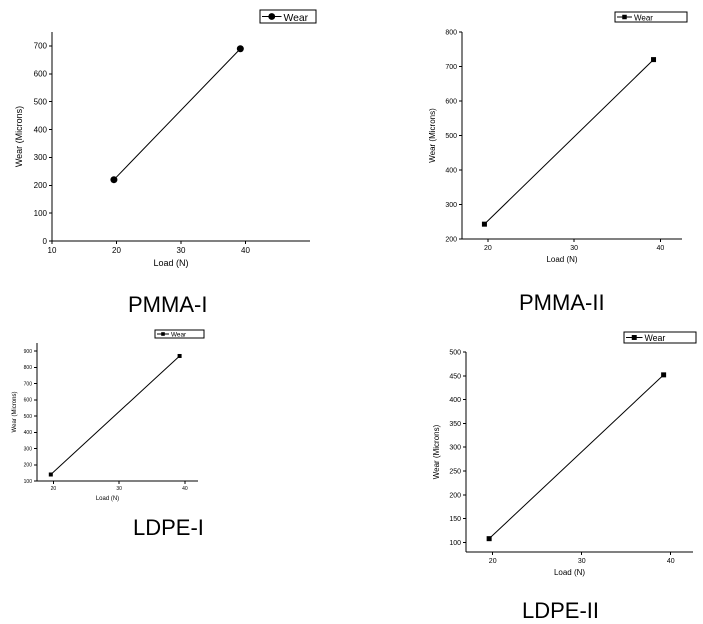 The image size is (703, 624). I want to click on y-tick-label: 900, so click(28, 352).